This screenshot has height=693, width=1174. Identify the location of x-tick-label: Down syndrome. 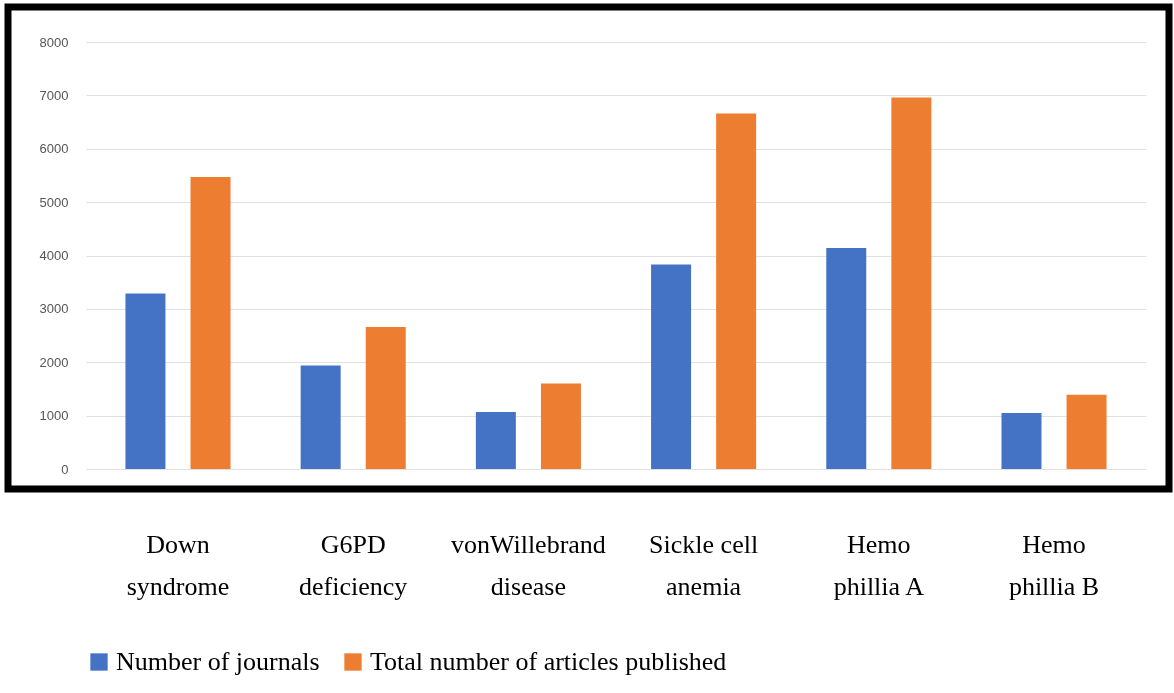
(178, 565).